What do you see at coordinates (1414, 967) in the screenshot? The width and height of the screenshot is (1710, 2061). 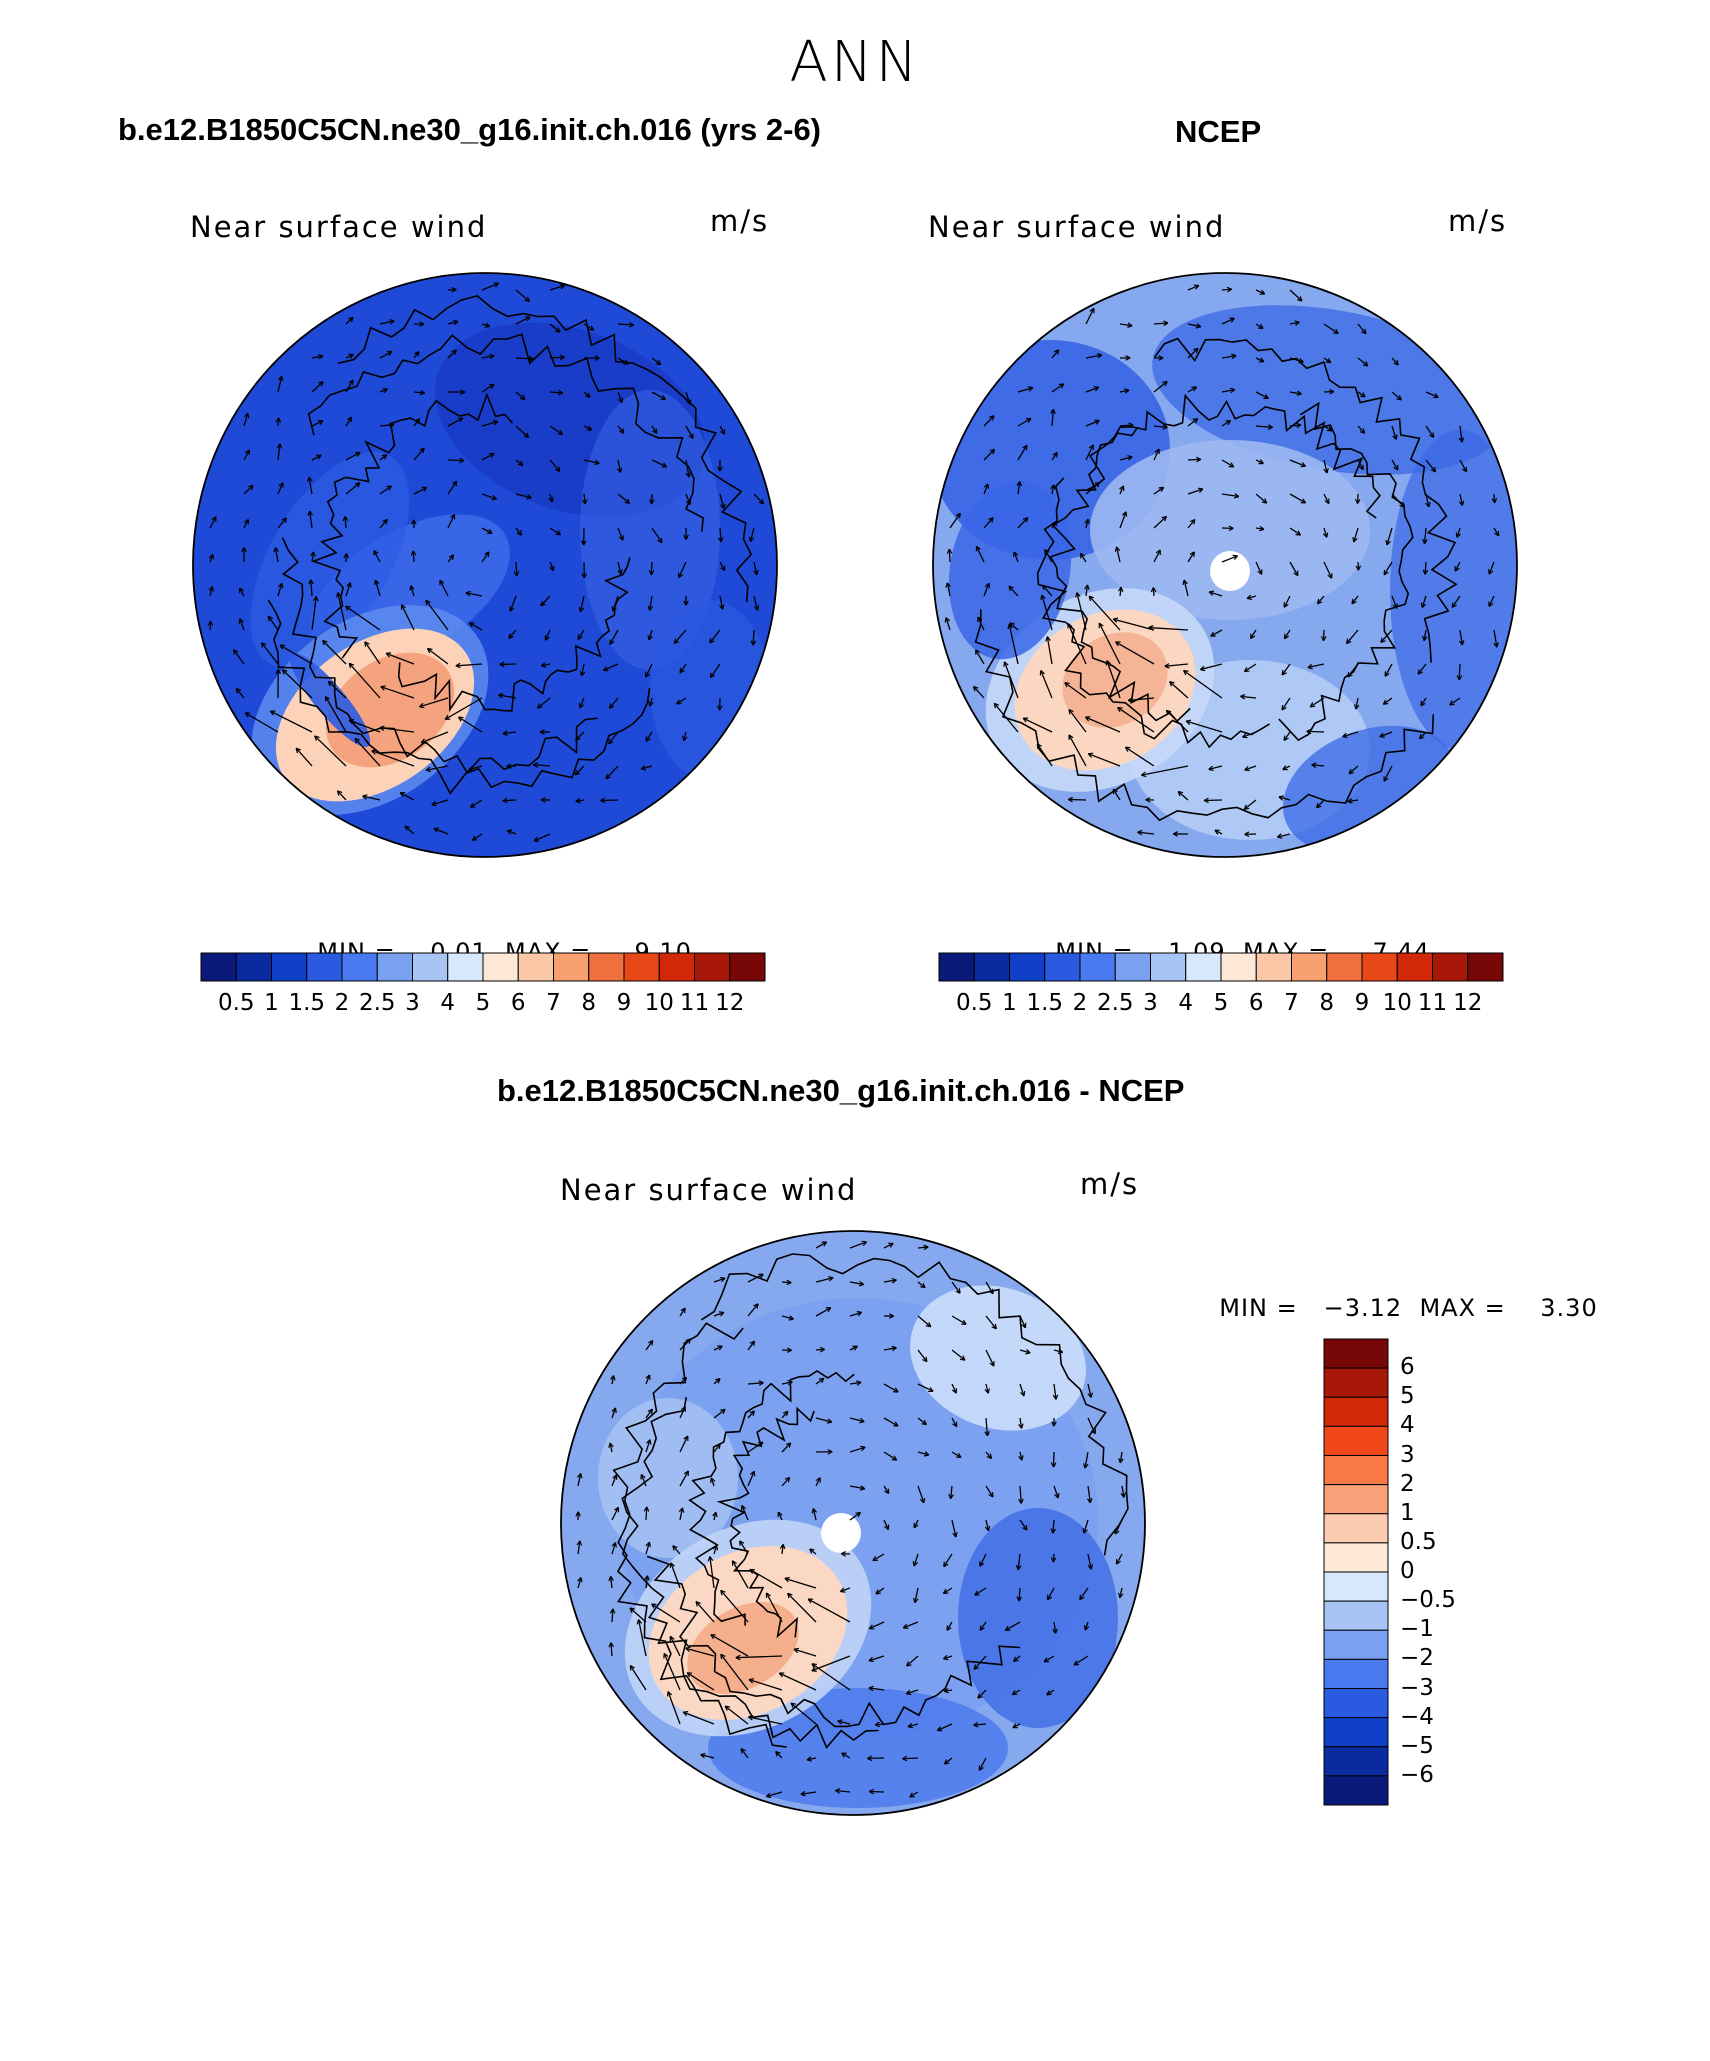 I see `obs-colorbar-swatch` at bounding box center [1414, 967].